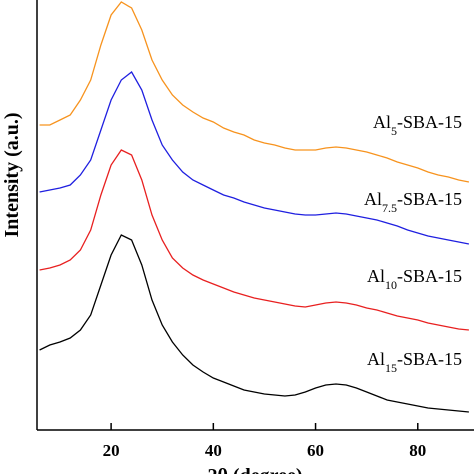 This screenshot has width=474, height=474. What do you see at coordinates (414, 279) in the screenshot?
I see `series-label: Al10-SBA-15` at bounding box center [414, 279].